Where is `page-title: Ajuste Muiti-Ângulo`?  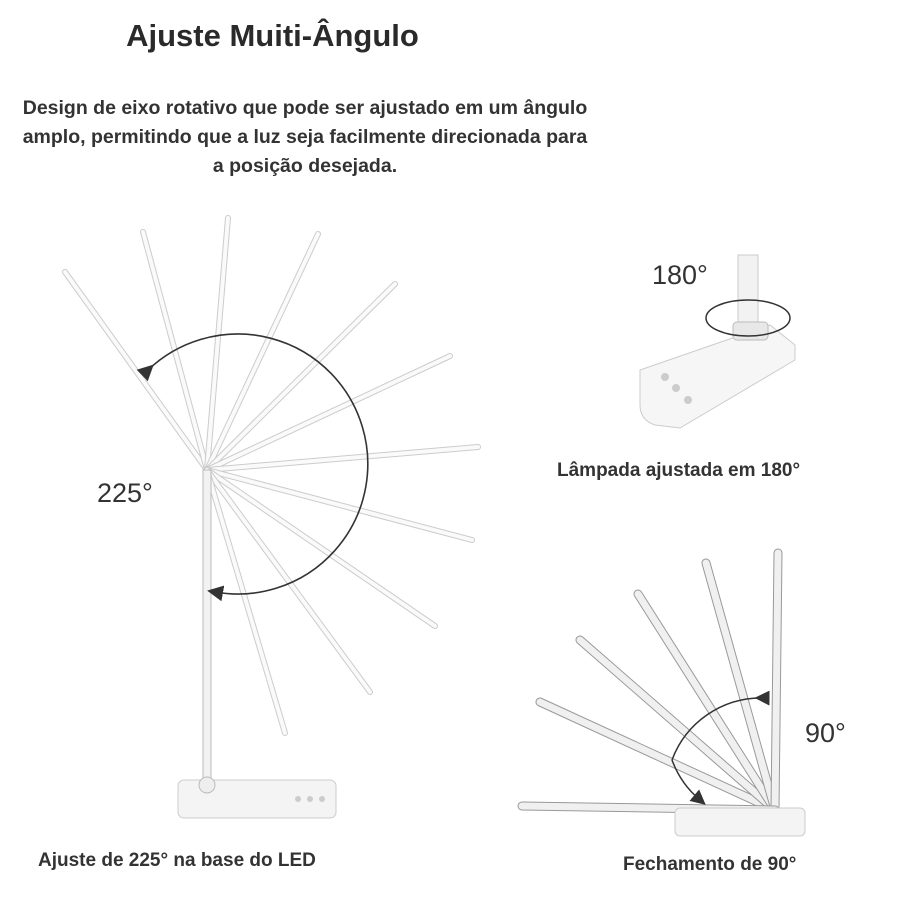 page-title: Ajuste Muiti-Ângulo is located at coordinates (272, 35).